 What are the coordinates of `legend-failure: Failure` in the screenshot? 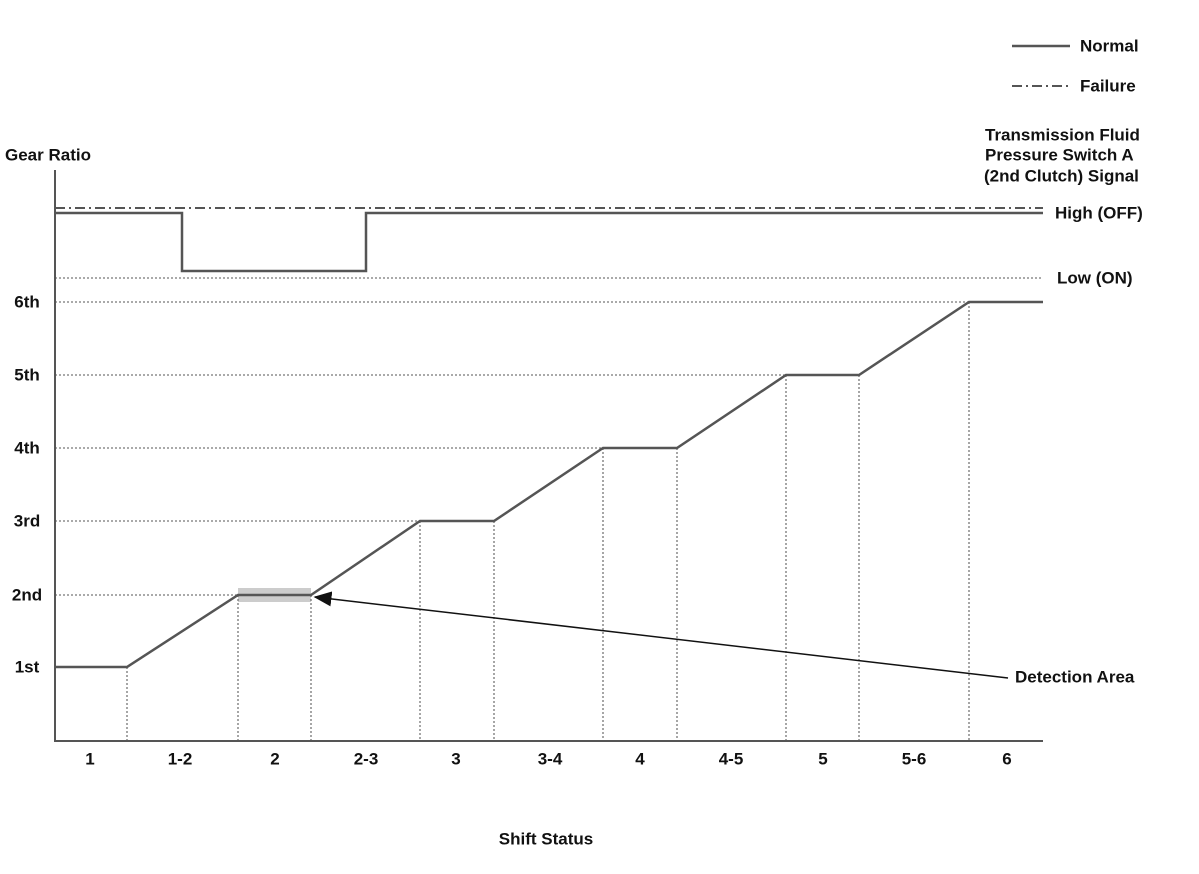 It's located at (1108, 85).